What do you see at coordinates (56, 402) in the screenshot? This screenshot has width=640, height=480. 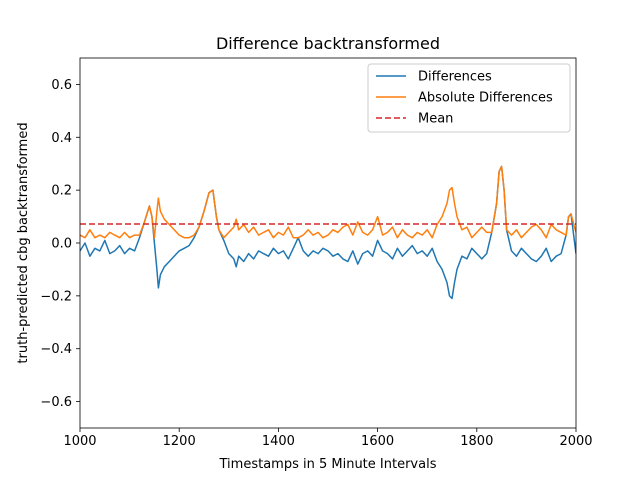 I see `y-tick-label: −0.6` at bounding box center [56, 402].